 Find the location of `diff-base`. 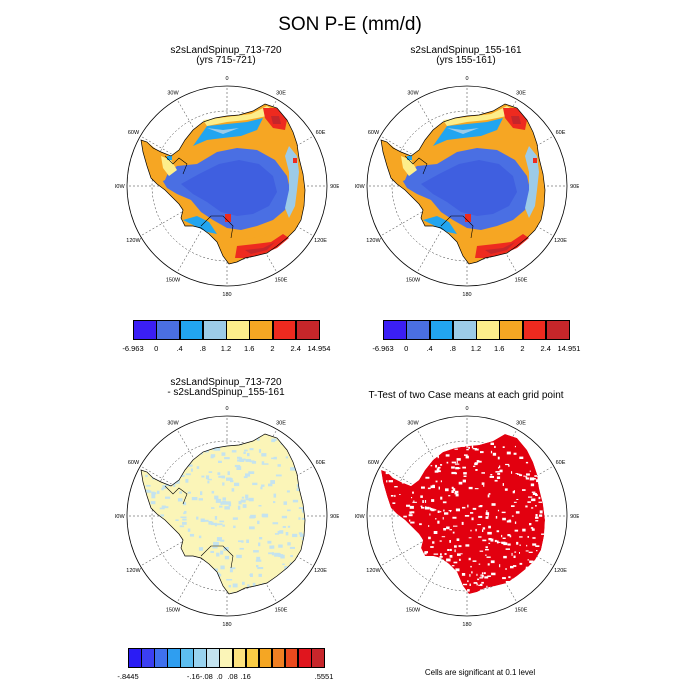

diff-base is located at coordinates (223, 514).